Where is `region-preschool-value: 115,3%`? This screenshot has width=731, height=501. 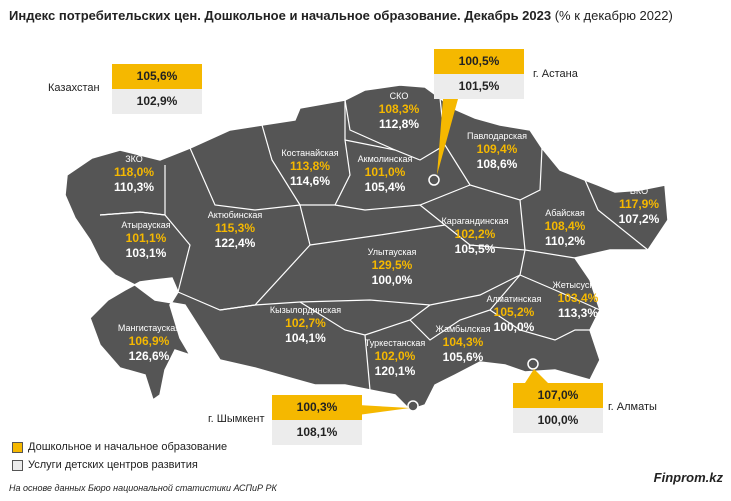 region-preschool-value: 115,3% is located at coordinates (235, 228).